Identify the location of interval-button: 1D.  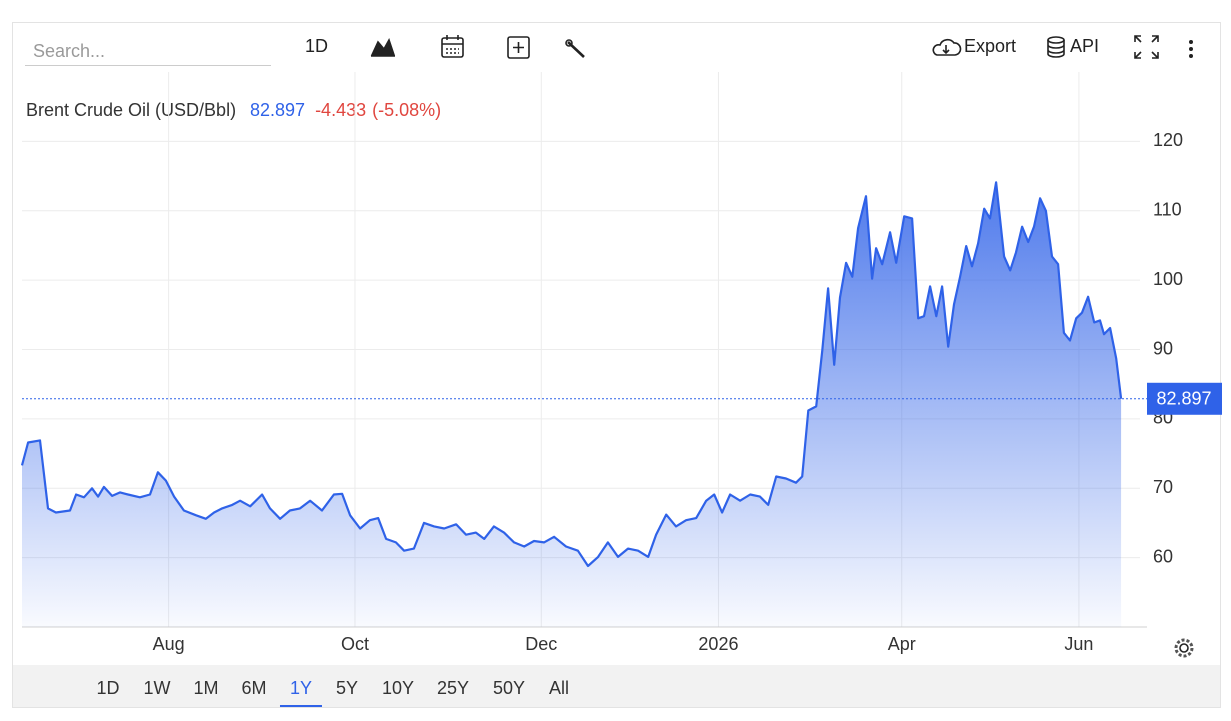
(317, 46).